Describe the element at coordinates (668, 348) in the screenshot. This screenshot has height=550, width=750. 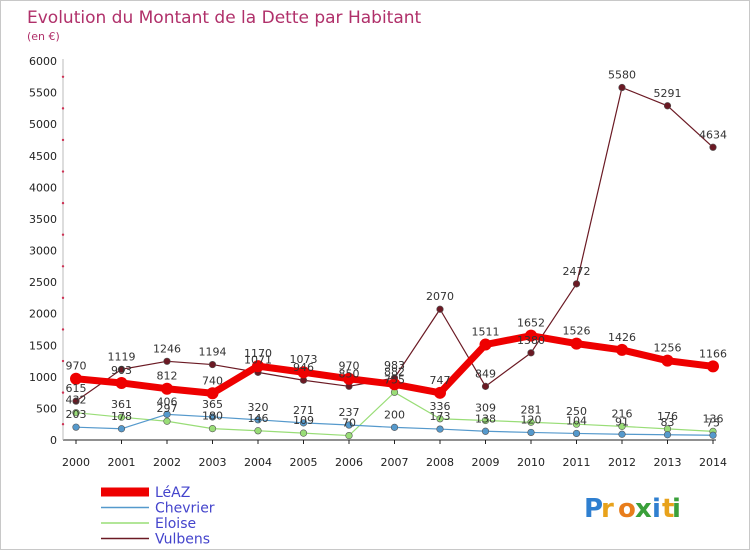
I see `data-label-laz: 1256` at that location.